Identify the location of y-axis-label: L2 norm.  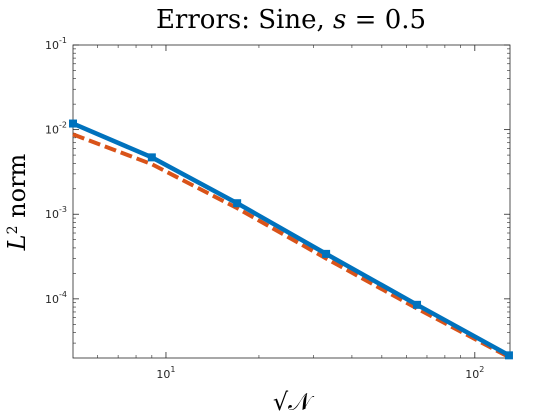
(17, 202).